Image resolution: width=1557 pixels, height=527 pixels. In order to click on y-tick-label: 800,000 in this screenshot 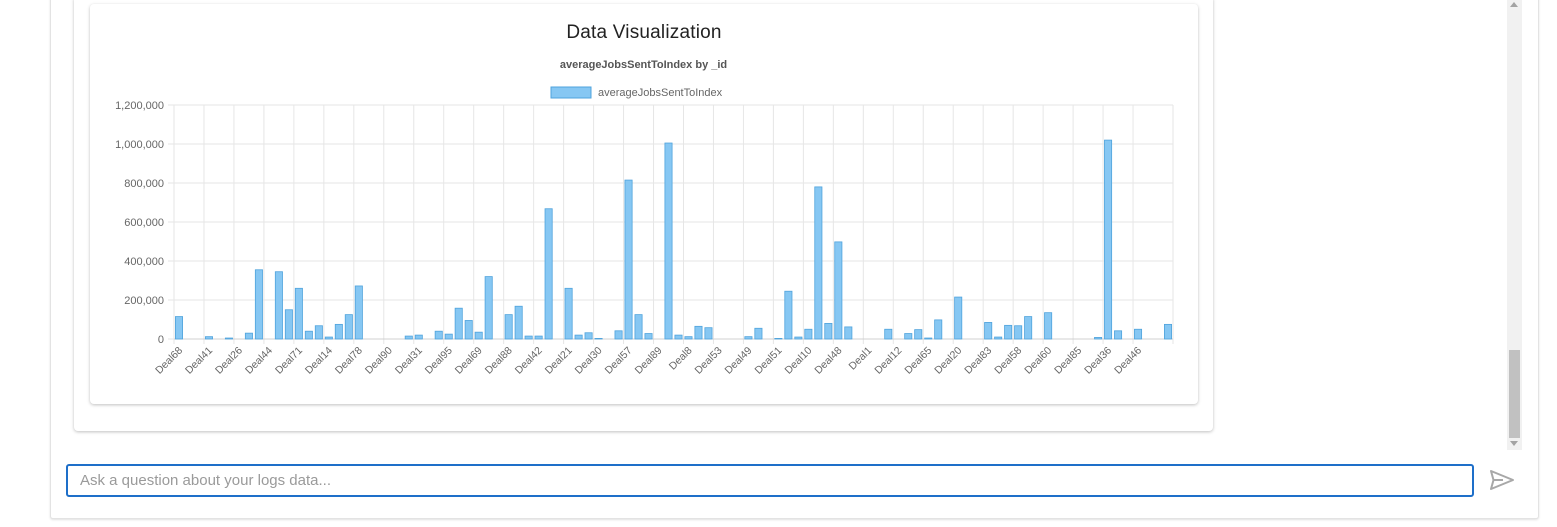, I will do `click(144, 184)`.